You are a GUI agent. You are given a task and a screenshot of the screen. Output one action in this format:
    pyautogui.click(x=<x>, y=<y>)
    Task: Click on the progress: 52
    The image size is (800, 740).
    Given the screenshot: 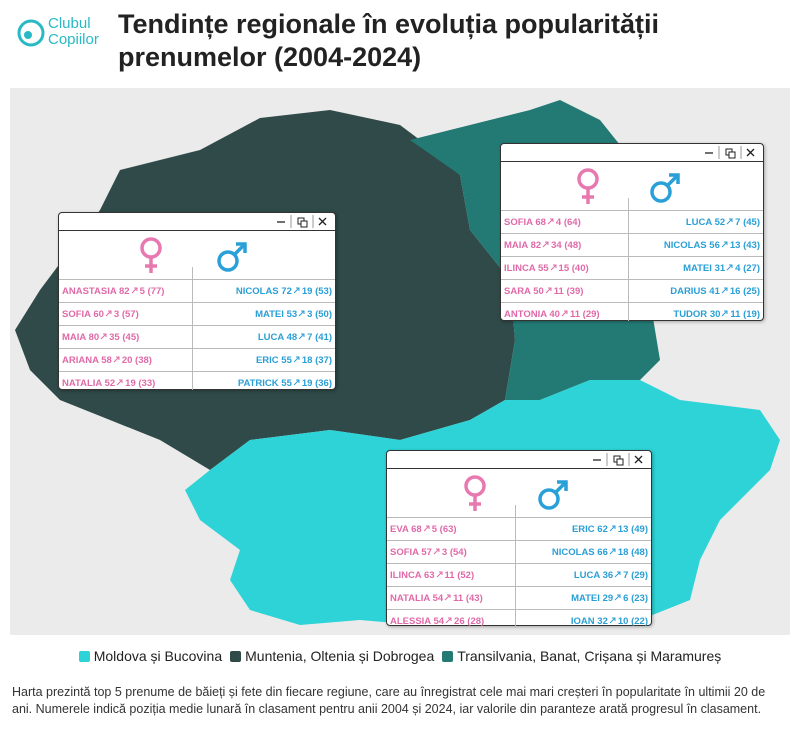 What is the action you would take?
    pyautogui.click(x=465, y=575)
    